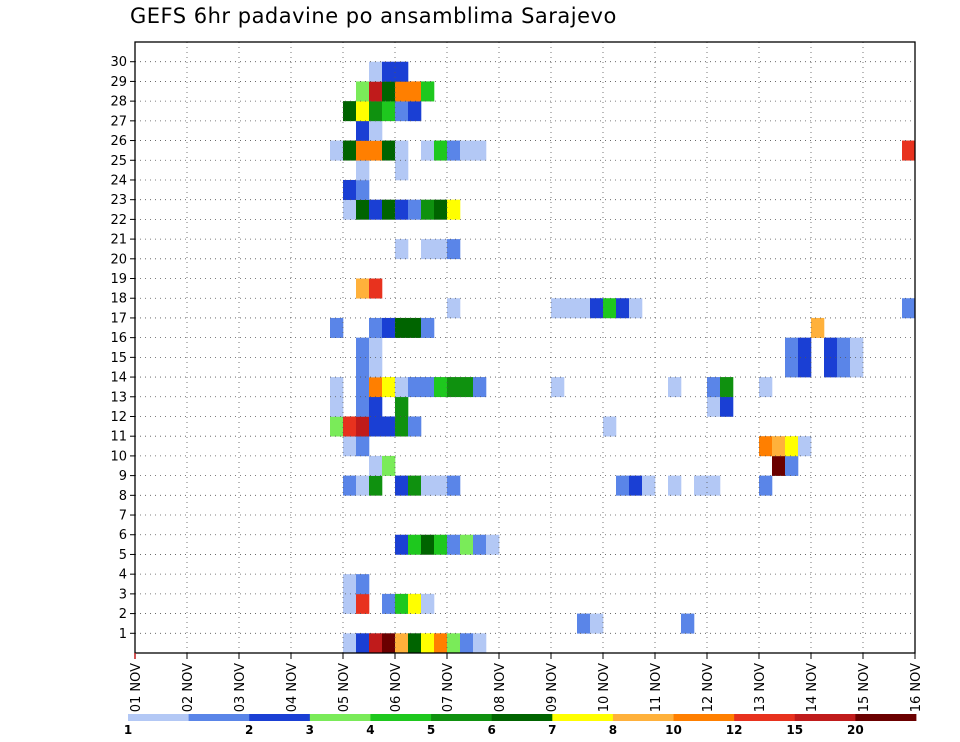 The height and width of the screenshot is (742, 960). Describe the element at coordinates (118, 220) in the screenshot. I see `y-tick-label: 22` at that location.